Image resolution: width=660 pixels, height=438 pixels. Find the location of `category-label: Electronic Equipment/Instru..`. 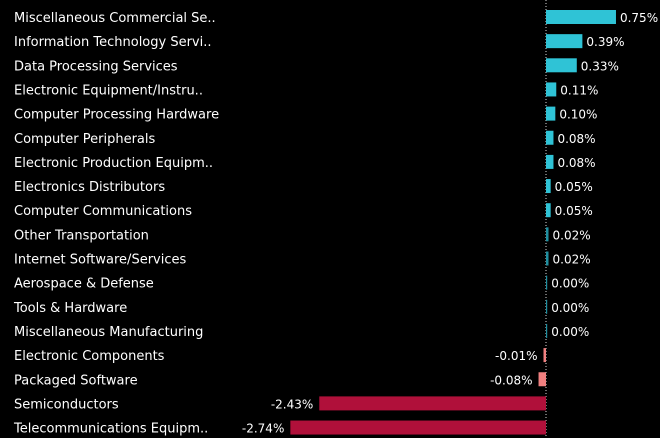

category-label: Electronic Equipment/Instru.. is located at coordinates (108, 90).